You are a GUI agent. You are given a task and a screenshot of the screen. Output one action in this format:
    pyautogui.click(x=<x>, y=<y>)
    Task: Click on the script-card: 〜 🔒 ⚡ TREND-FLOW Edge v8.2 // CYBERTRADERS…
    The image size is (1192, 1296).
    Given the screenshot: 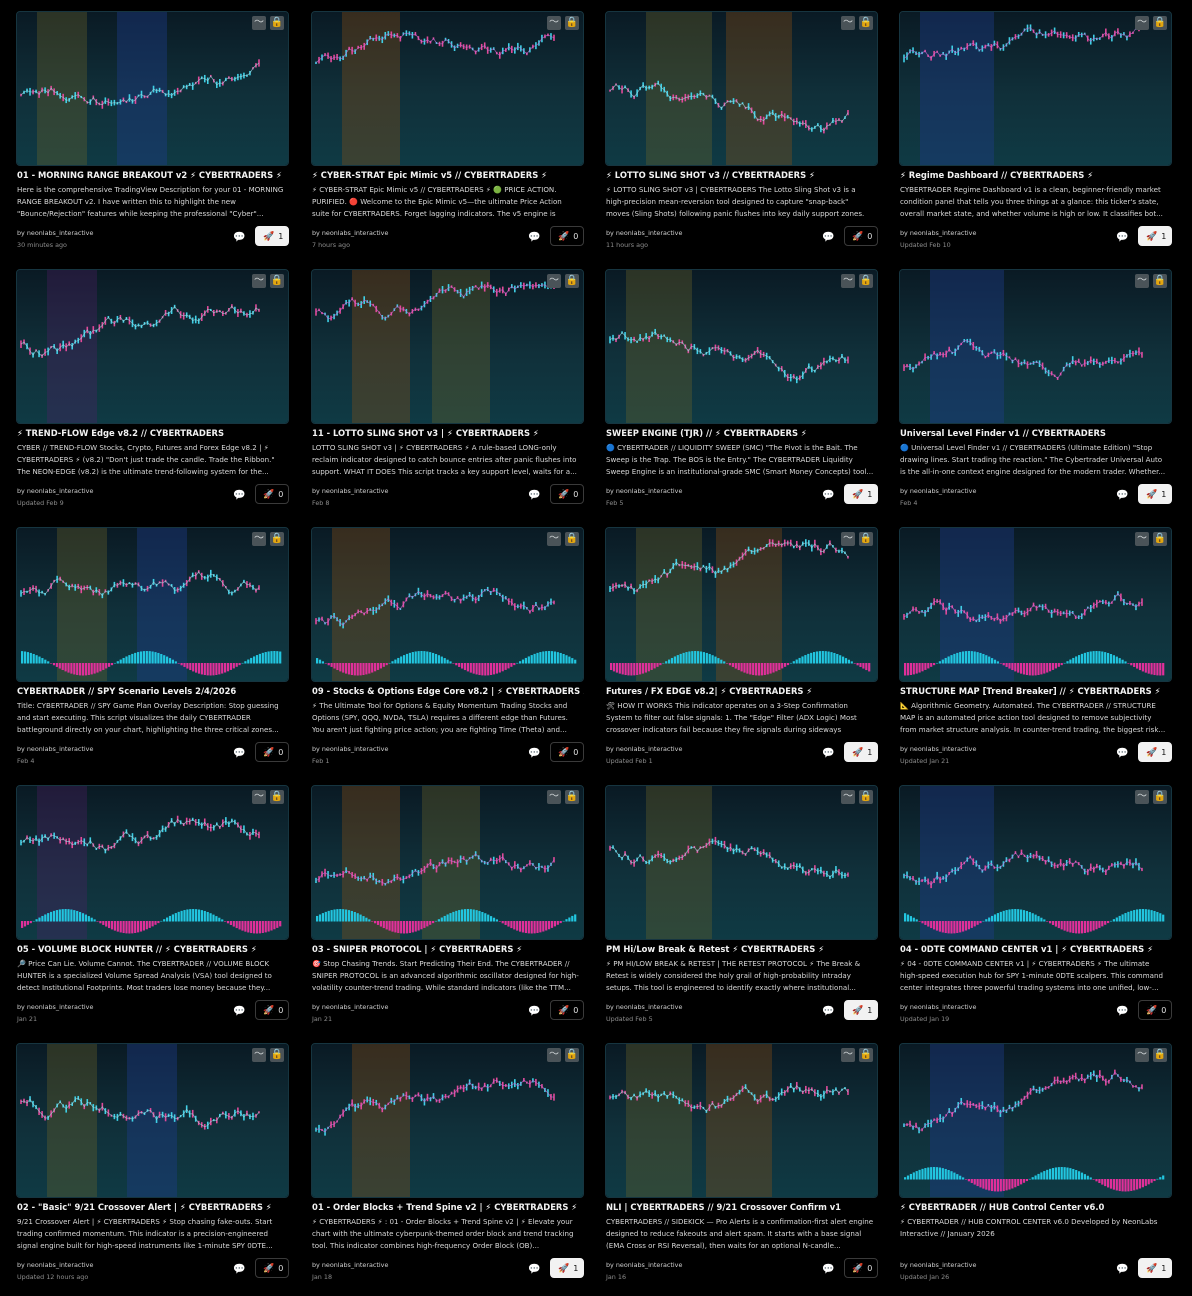 What is the action you would take?
    pyautogui.click(x=152, y=394)
    